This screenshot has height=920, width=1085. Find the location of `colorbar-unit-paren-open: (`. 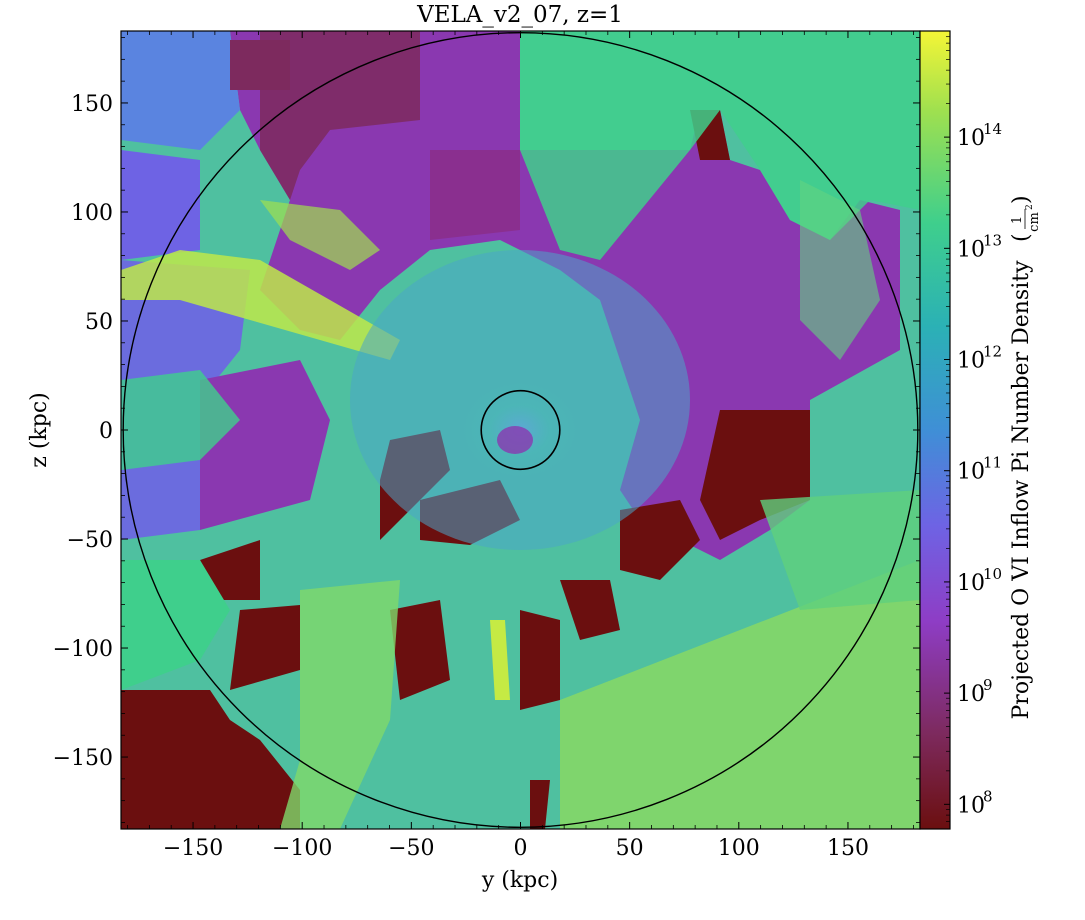

colorbar-unit-paren-open: ( is located at coordinates (1021, 237).